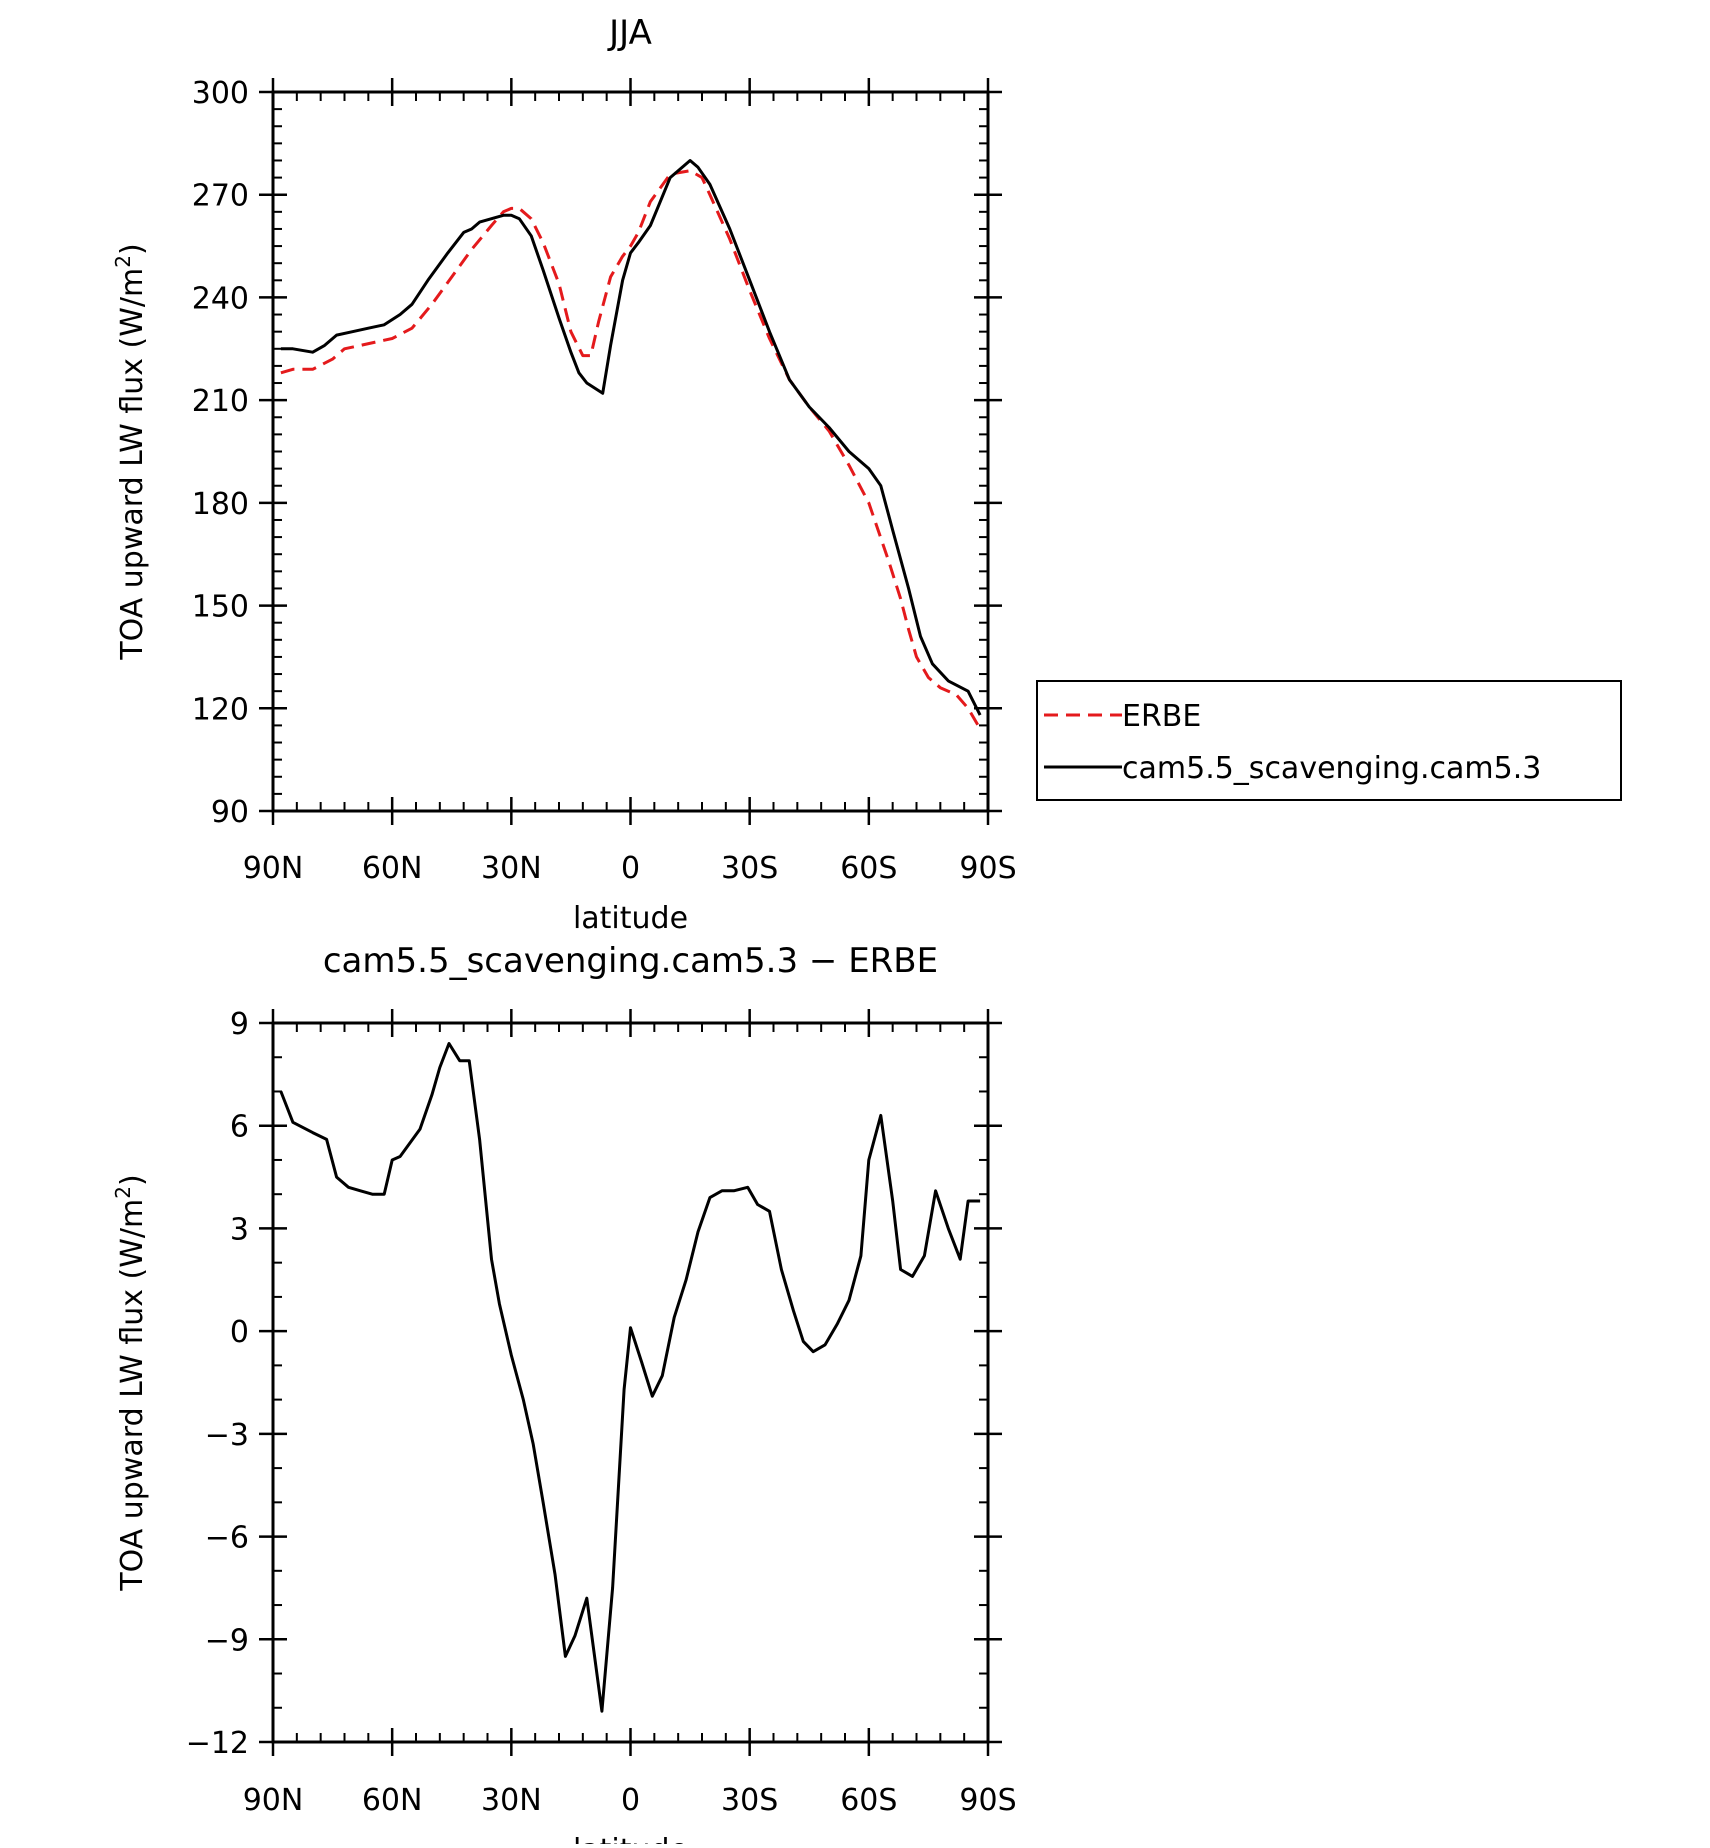 The width and height of the screenshot is (1710, 1848). I want to click on chart-title: cam5.5_scavenging.cam5.3 − ERBE, so click(630, 961).